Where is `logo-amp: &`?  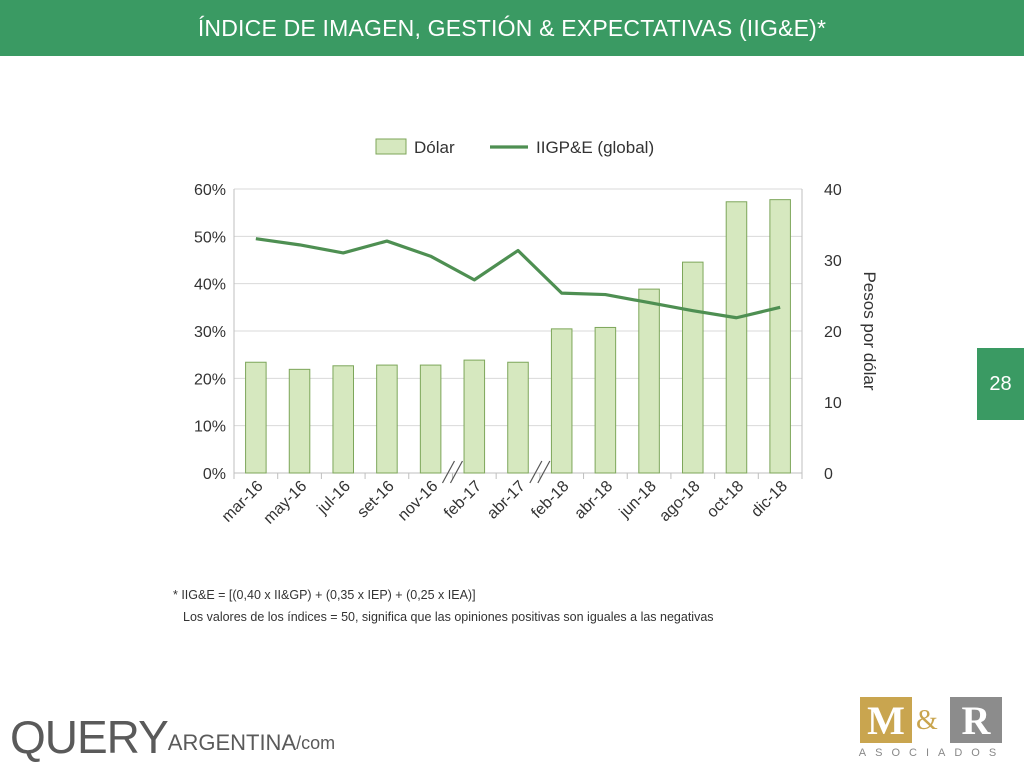 logo-amp: & is located at coordinates (927, 720).